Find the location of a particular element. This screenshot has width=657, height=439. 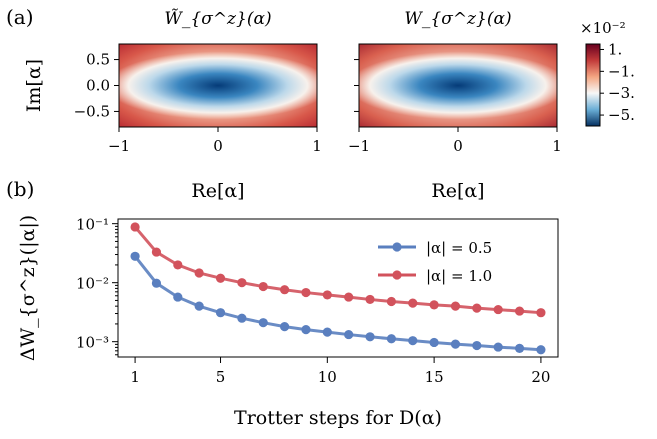

line-plot-ylabel: ΔW_{σ^z}(|α|) is located at coordinates (28, 288).